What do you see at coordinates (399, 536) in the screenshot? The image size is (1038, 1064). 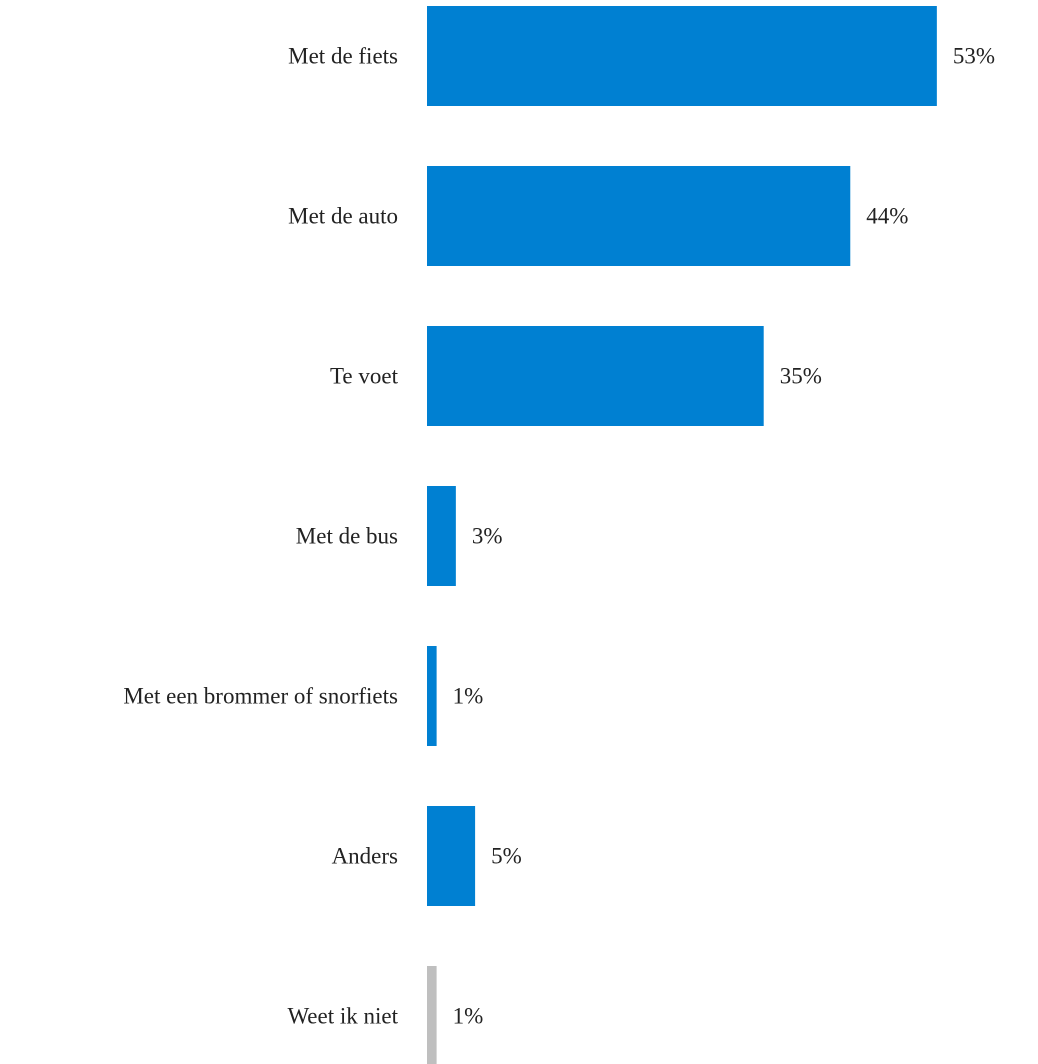 I see `bar-row: Met de bus 3%` at bounding box center [399, 536].